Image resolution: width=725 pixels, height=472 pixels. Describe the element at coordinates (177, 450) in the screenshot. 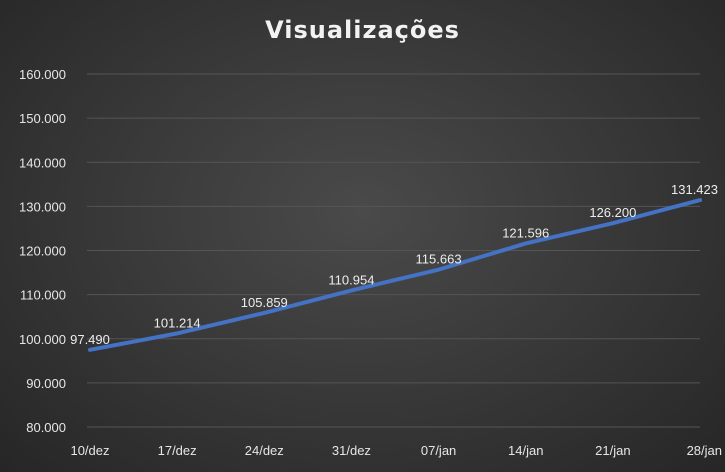

I see `x-tick-label: 17/dez` at that location.